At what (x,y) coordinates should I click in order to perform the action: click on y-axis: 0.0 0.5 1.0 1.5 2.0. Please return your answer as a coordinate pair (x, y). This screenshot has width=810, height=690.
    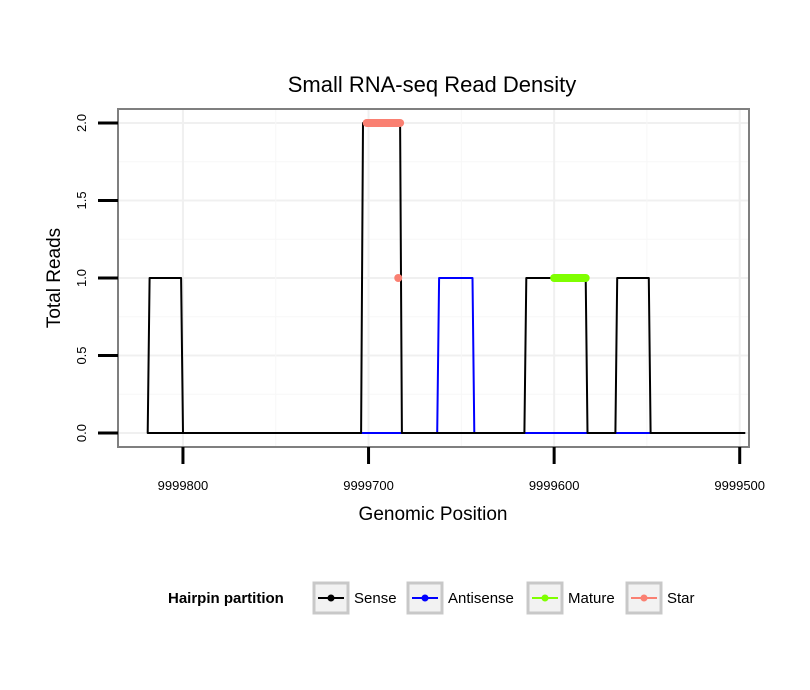
    Looking at the image, I should click on (96, 278).